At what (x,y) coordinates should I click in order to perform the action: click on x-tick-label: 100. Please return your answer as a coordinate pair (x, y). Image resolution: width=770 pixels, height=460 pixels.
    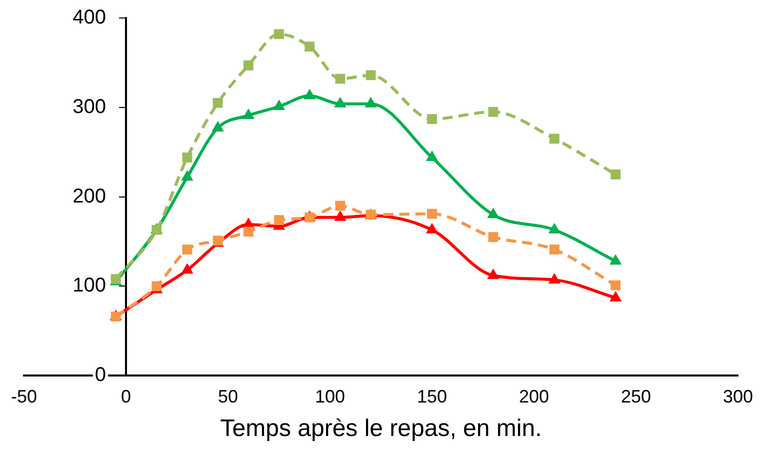
    Looking at the image, I should click on (330, 396).